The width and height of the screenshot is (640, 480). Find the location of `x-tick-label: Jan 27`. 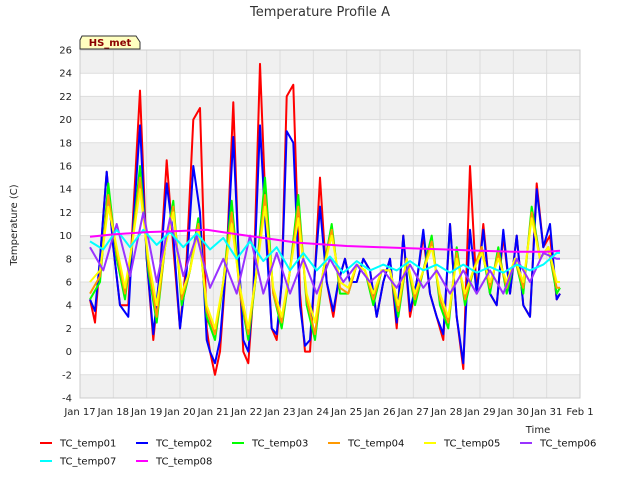

x-tick-label: Jan 27 is located at coordinates (413, 412).